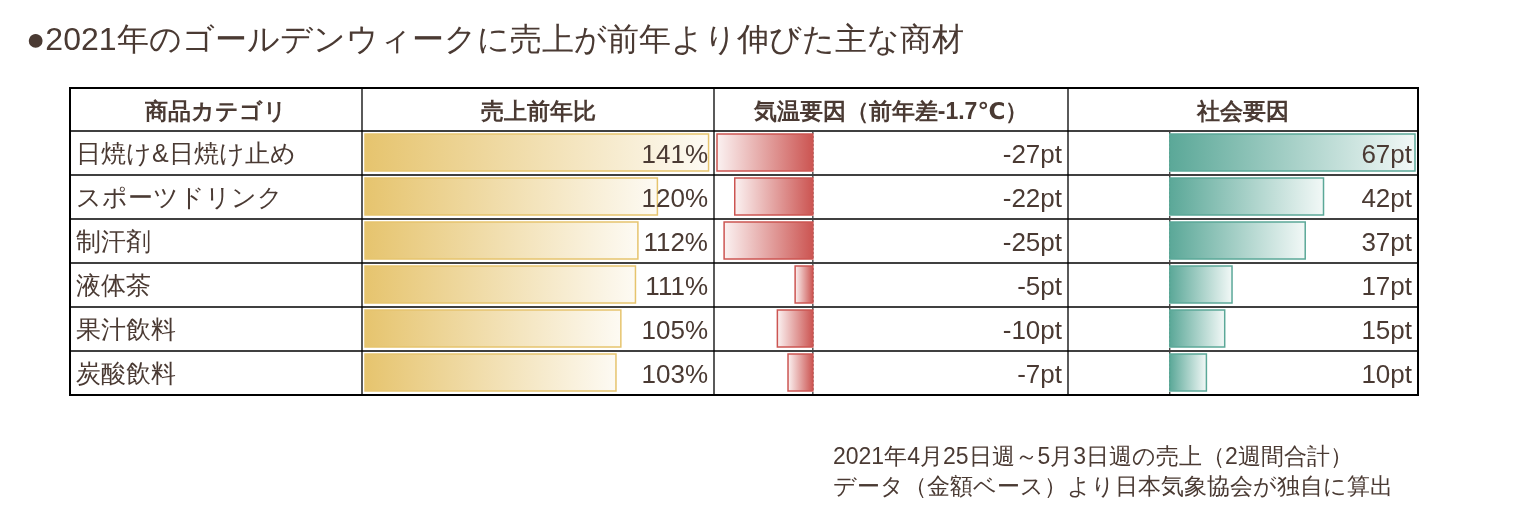 The height and width of the screenshot is (517, 1536). What do you see at coordinates (1387, 154) in the screenshot?
I see `data-label: 67pt` at bounding box center [1387, 154].